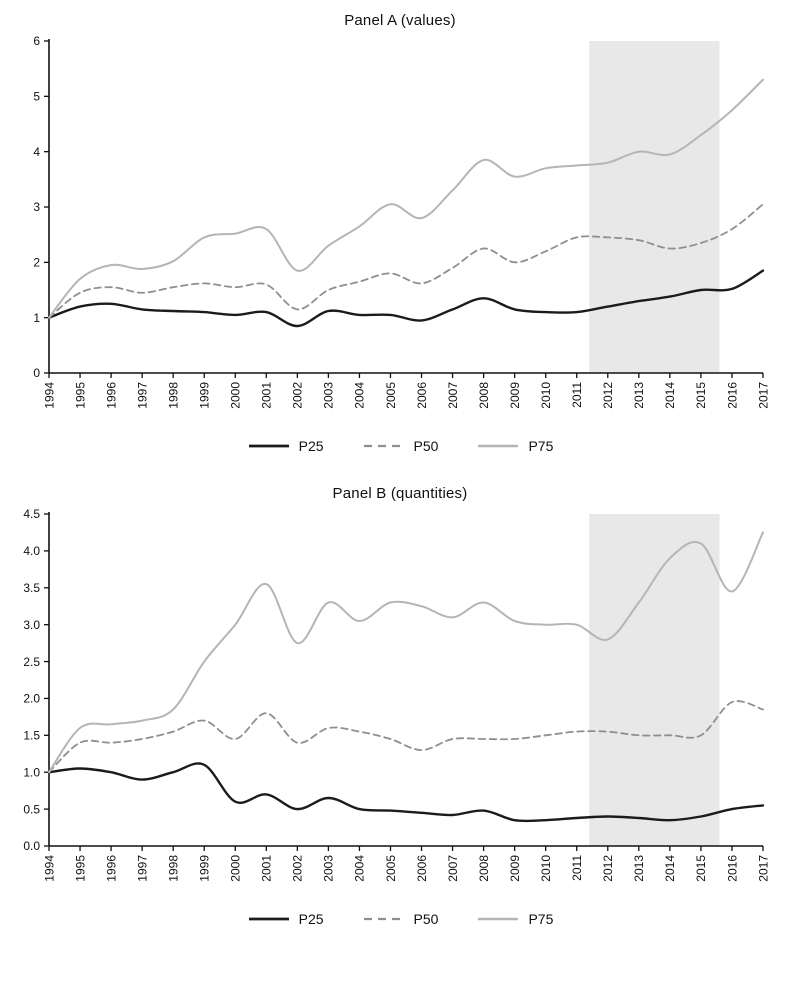 The width and height of the screenshot is (800, 995). Describe the element at coordinates (31, 588) in the screenshot. I see `y-tick-label: 3.5` at that location.